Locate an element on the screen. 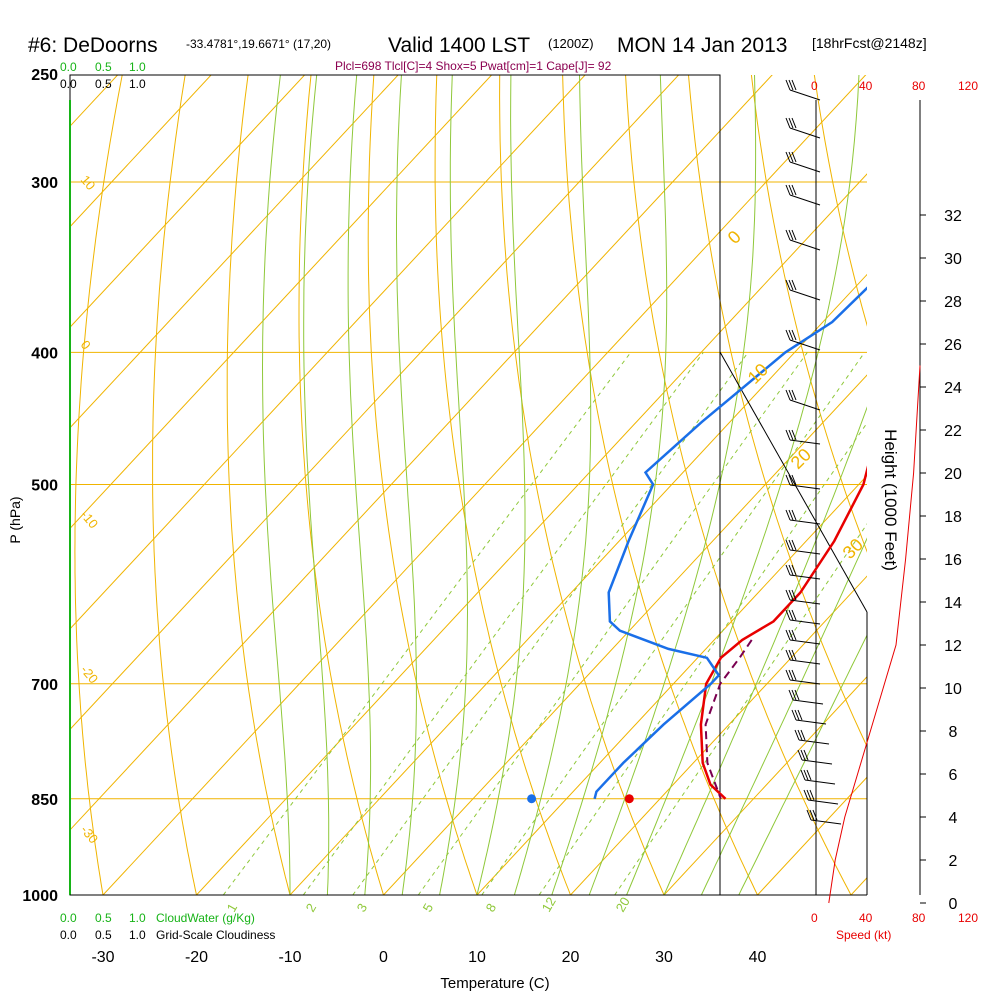  temperature-tick-label: 40 is located at coordinates (758, 957).